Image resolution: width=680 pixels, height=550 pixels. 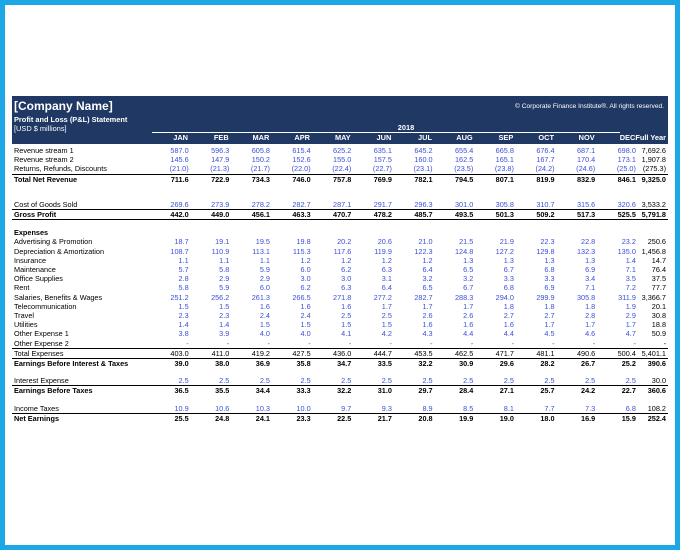 What do you see at coordinates (653, 297) in the screenshot?
I see `full-year-total-cell: 3,366.7` at bounding box center [653, 297].